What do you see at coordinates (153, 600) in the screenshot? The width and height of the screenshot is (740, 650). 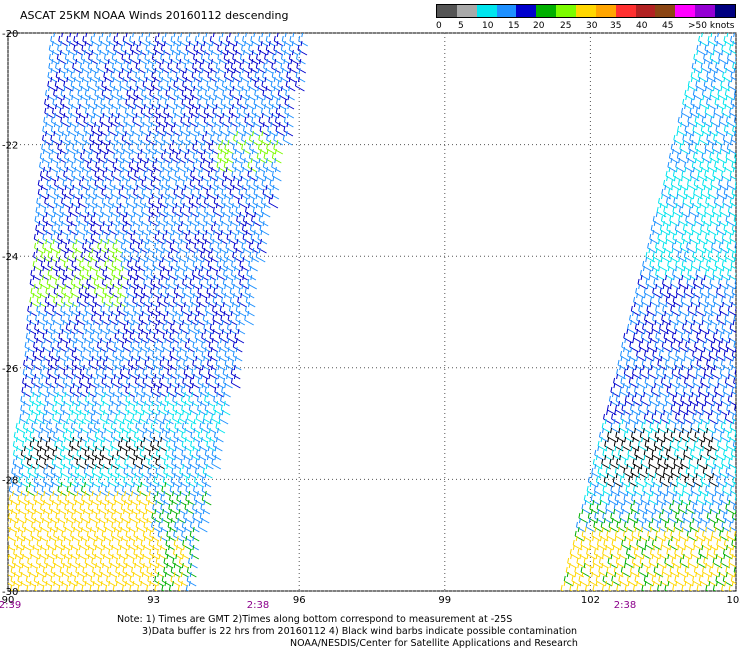 I see `longitude-label: 93` at bounding box center [153, 600].